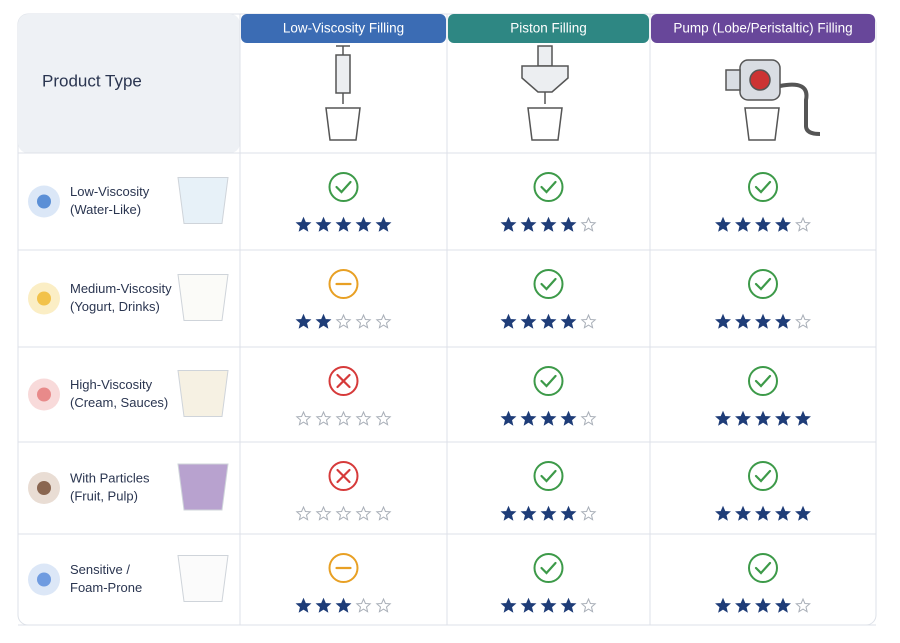  I want to click on product-label: High-Viscosity, so click(111, 384).